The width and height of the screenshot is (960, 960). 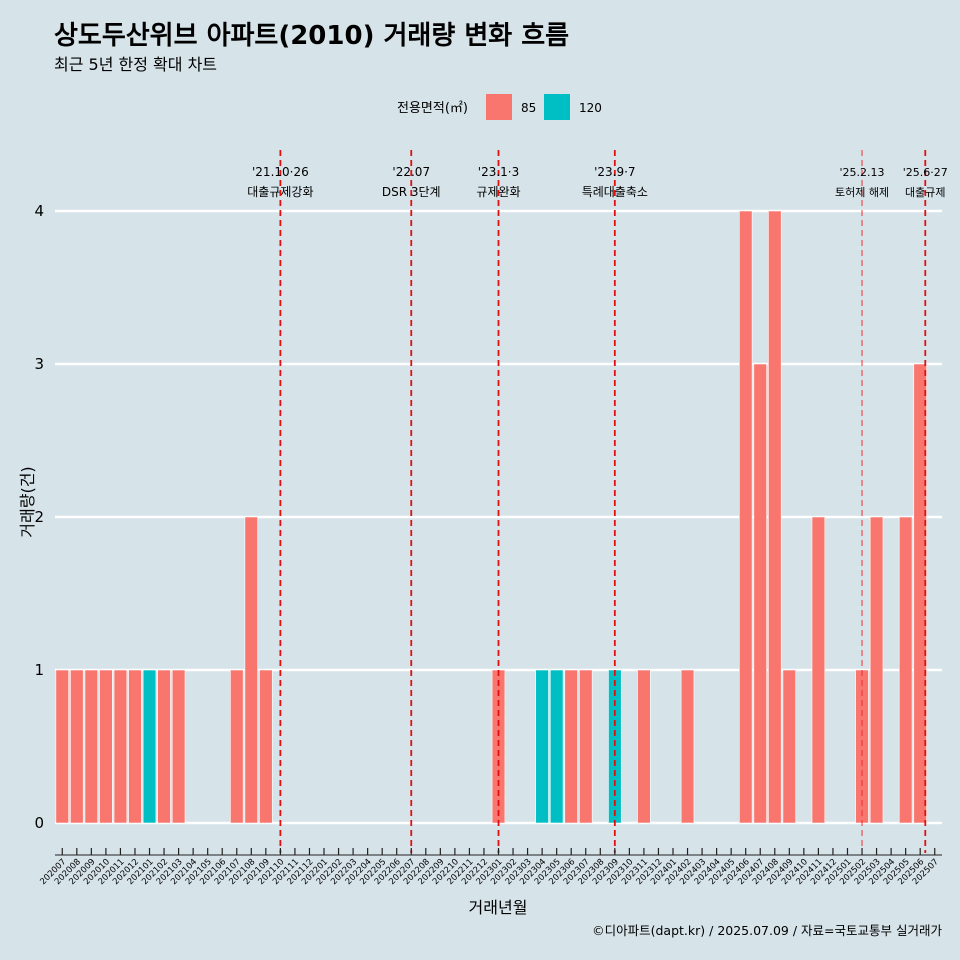 What do you see at coordinates (925, 192) in the screenshot?
I see `event-label-6: 대출규제` at bounding box center [925, 192].